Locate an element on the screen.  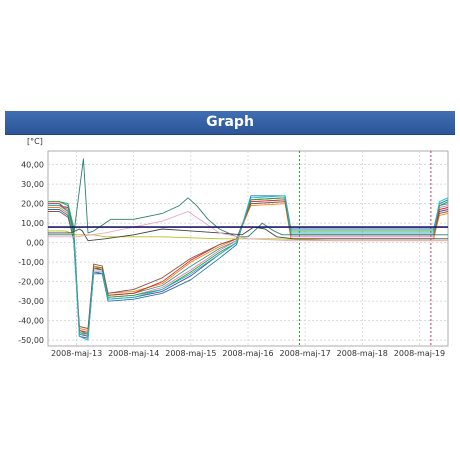
y-axis-unit-label: [°C] is located at coordinates (35, 141).